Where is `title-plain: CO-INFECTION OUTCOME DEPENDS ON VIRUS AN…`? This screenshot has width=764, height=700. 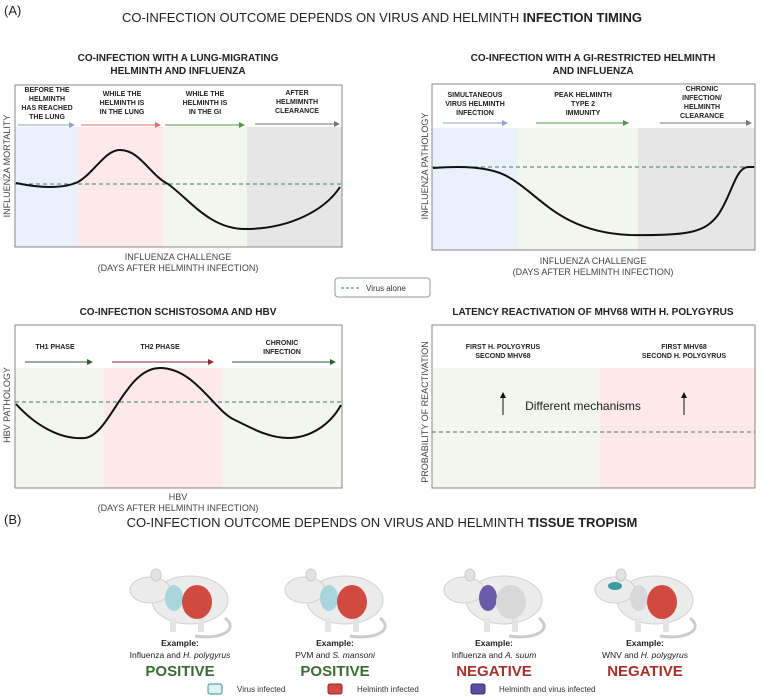
title-plain: CO-INFECTION OUTCOME DEPENDS ON VIRUS AN… is located at coordinates (322, 17).